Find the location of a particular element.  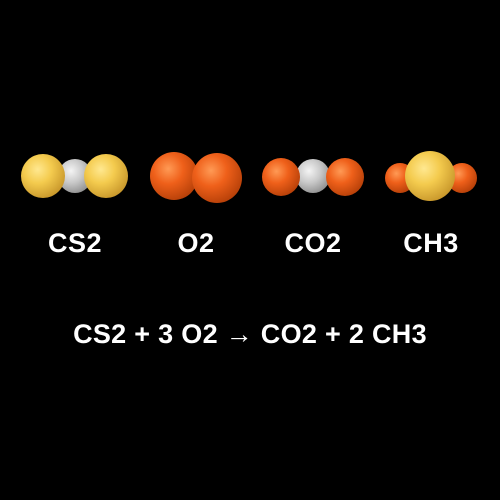

molecule-label-o2: O2 is located at coordinates (196, 243).